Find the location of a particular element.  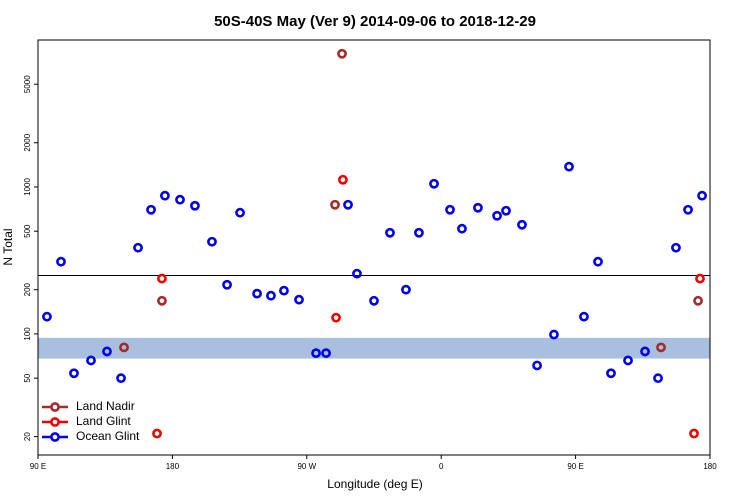

x-tick-label: 0 is located at coordinates (441, 466).